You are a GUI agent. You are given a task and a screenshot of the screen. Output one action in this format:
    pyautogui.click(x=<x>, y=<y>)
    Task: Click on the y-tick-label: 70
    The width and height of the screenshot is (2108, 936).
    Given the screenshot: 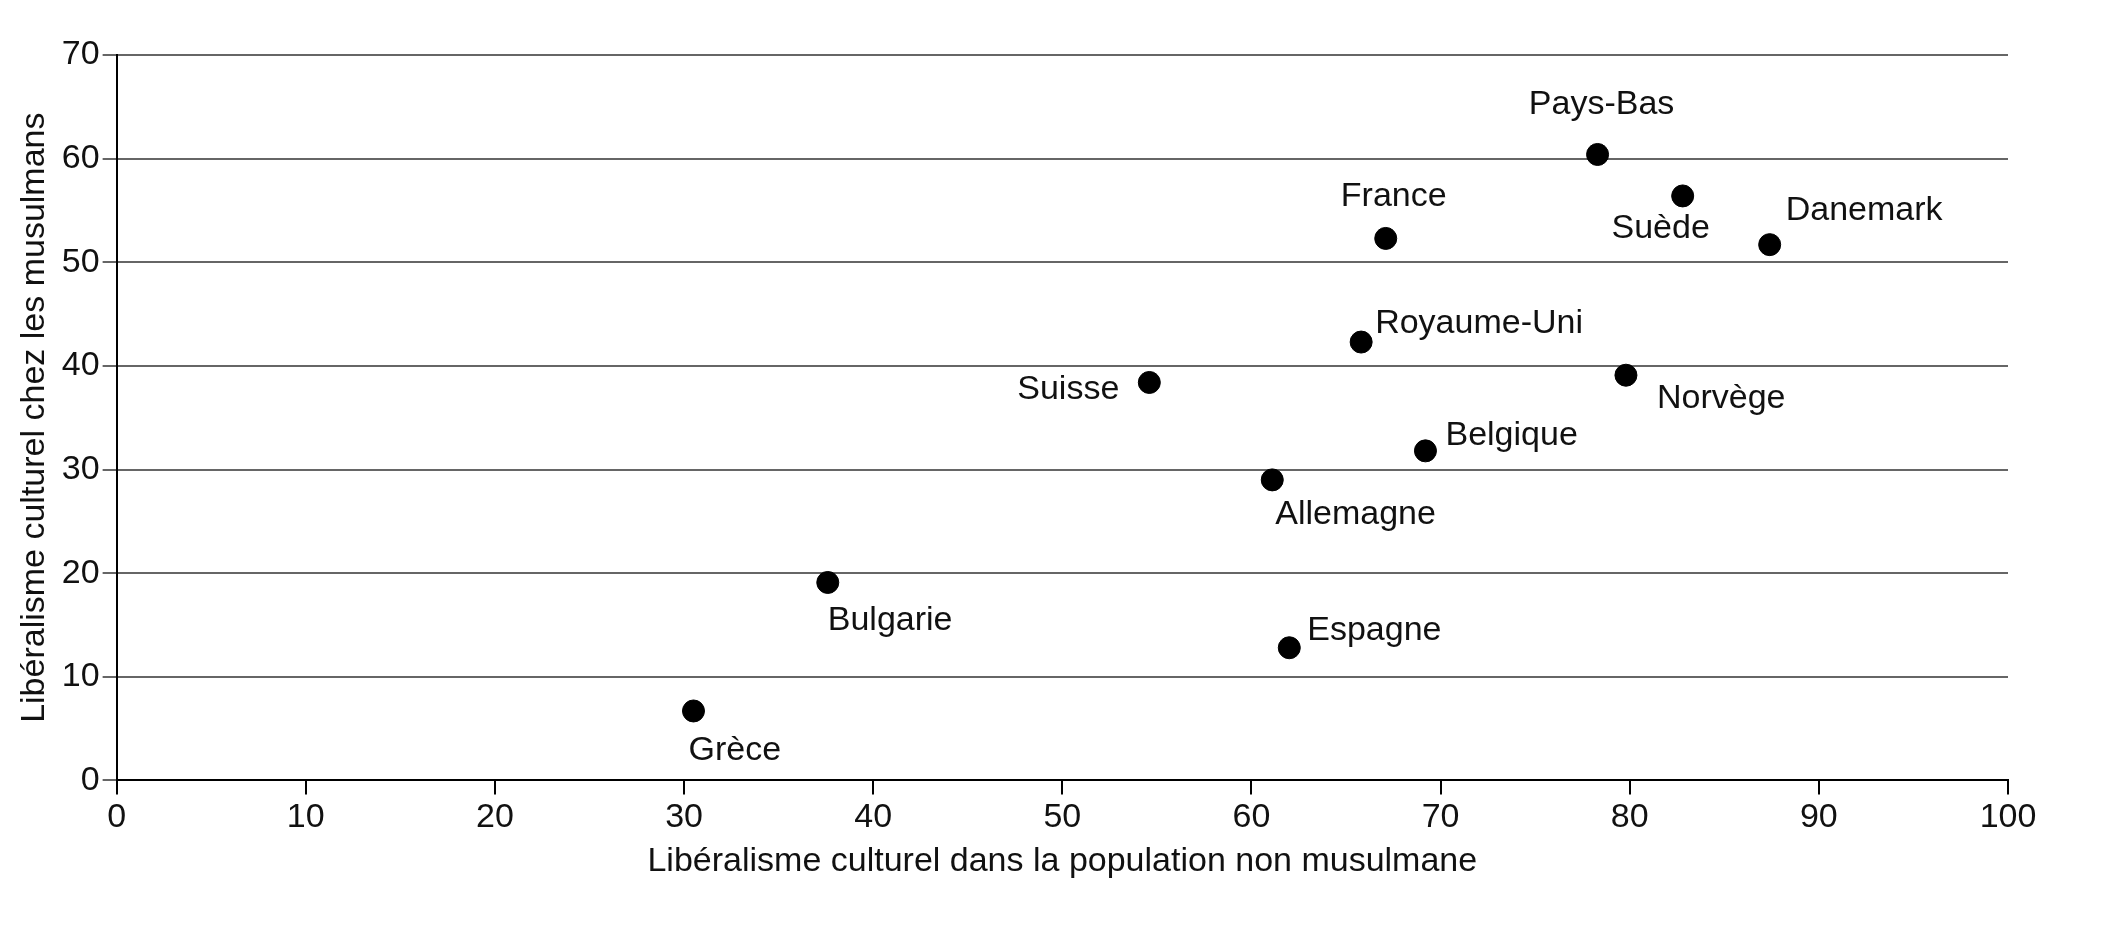 What is the action you would take?
    pyautogui.click(x=80, y=52)
    